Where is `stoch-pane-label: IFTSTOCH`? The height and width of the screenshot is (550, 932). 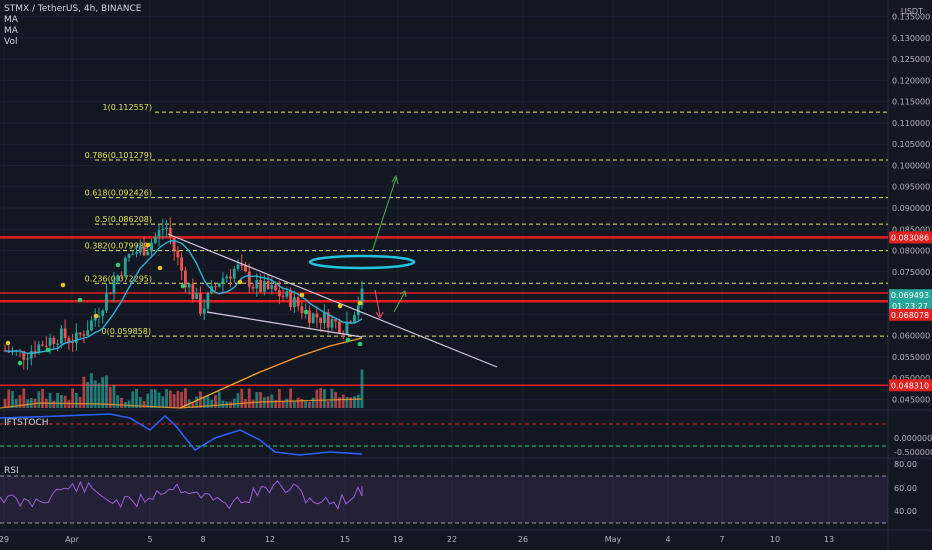 stoch-pane-label: IFTSTOCH is located at coordinates (26, 423).